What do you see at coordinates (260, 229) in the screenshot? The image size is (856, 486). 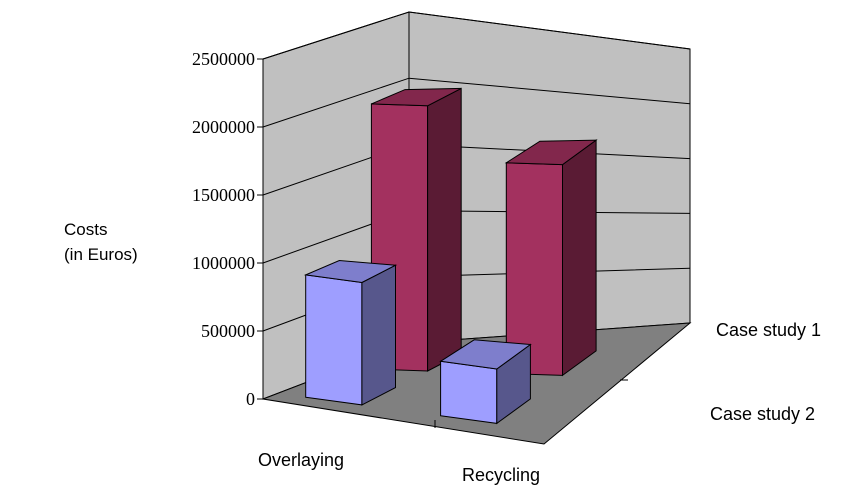 I see `y-axis` at bounding box center [260, 229].